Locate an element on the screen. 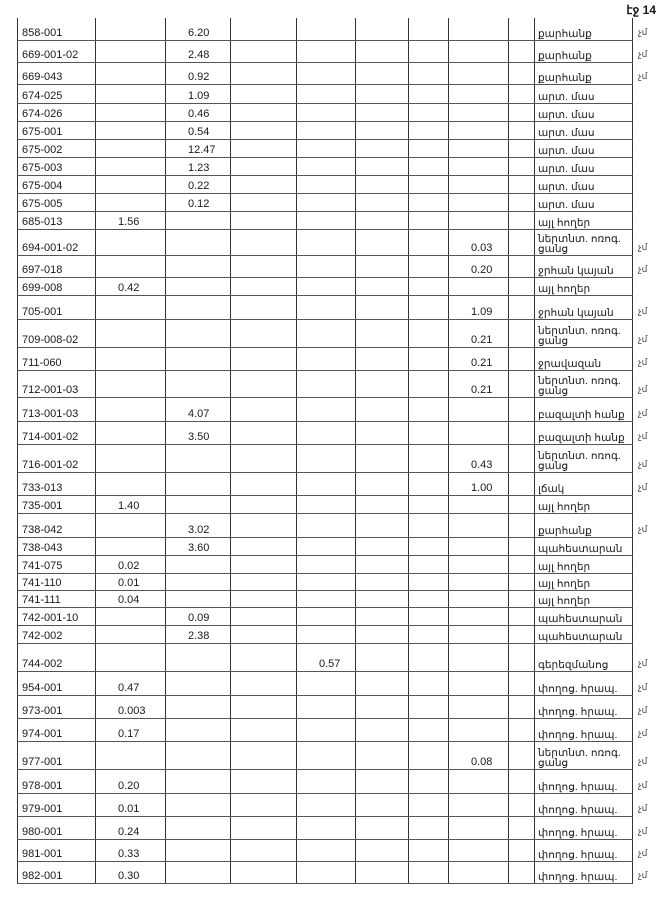 This screenshot has height=899, width=664. land-type: բազալտի հանք is located at coordinates (583, 409).